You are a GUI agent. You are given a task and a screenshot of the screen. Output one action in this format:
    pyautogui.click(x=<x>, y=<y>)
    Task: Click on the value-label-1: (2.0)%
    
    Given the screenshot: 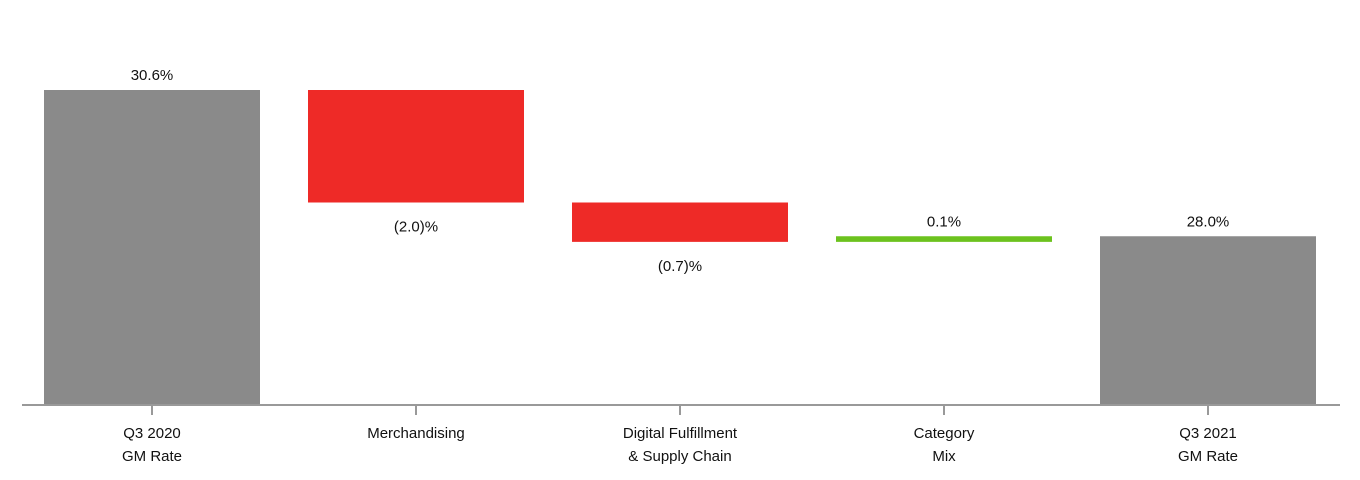 What is the action you would take?
    pyautogui.click(x=416, y=227)
    